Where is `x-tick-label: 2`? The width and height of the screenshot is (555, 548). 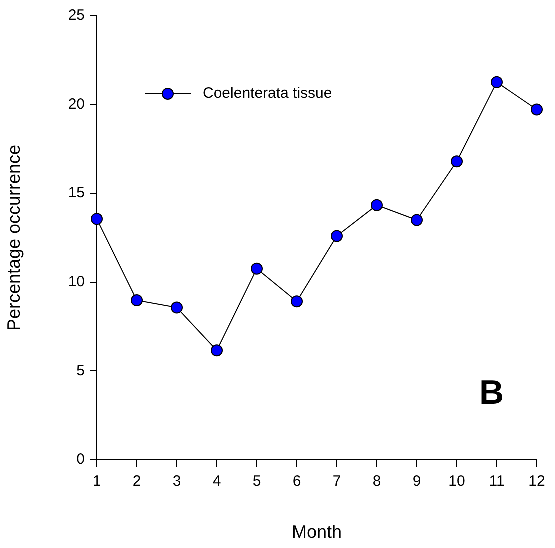
x-tick-label: 2 is located at coordinates (137, 481).